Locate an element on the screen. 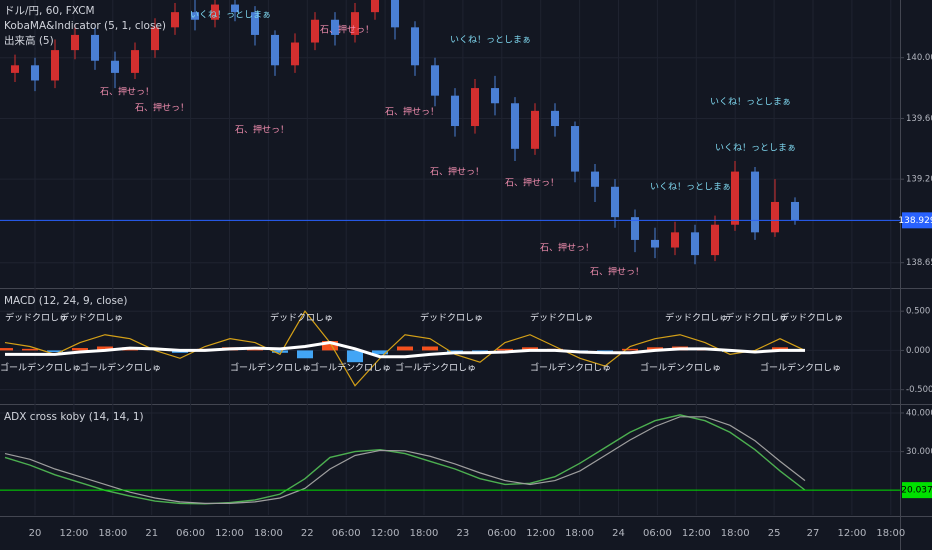 This screenshot has width=932, height=550. x-tick-label: 20 is located at coordinates (35, 533).